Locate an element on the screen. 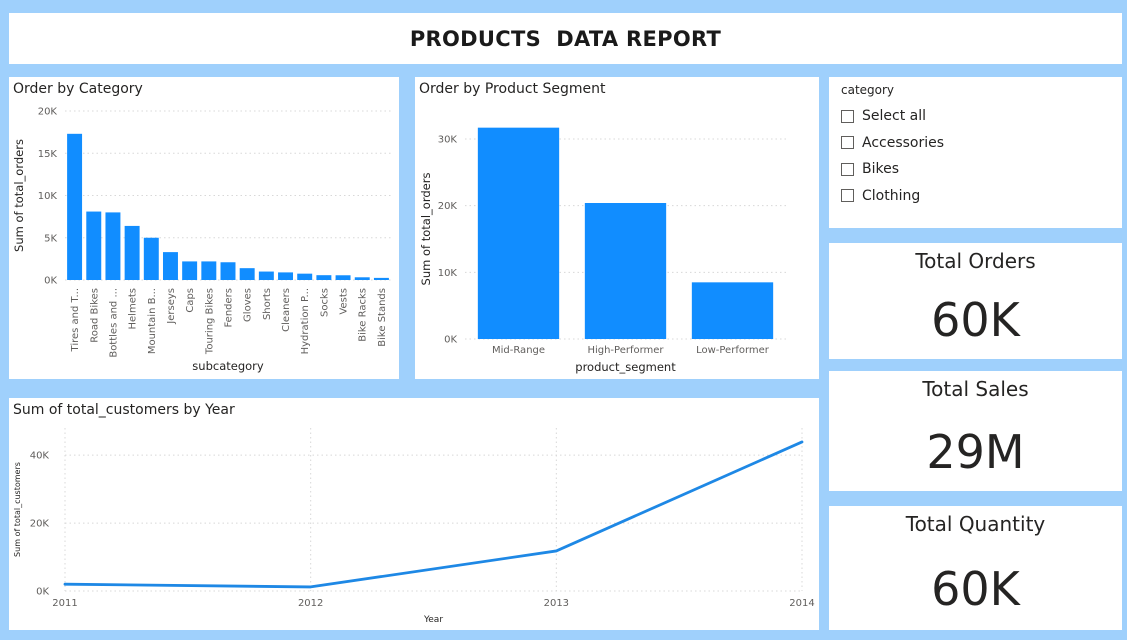  total-orders-card: Total Orders 60K is located at coordinates (975, 301).